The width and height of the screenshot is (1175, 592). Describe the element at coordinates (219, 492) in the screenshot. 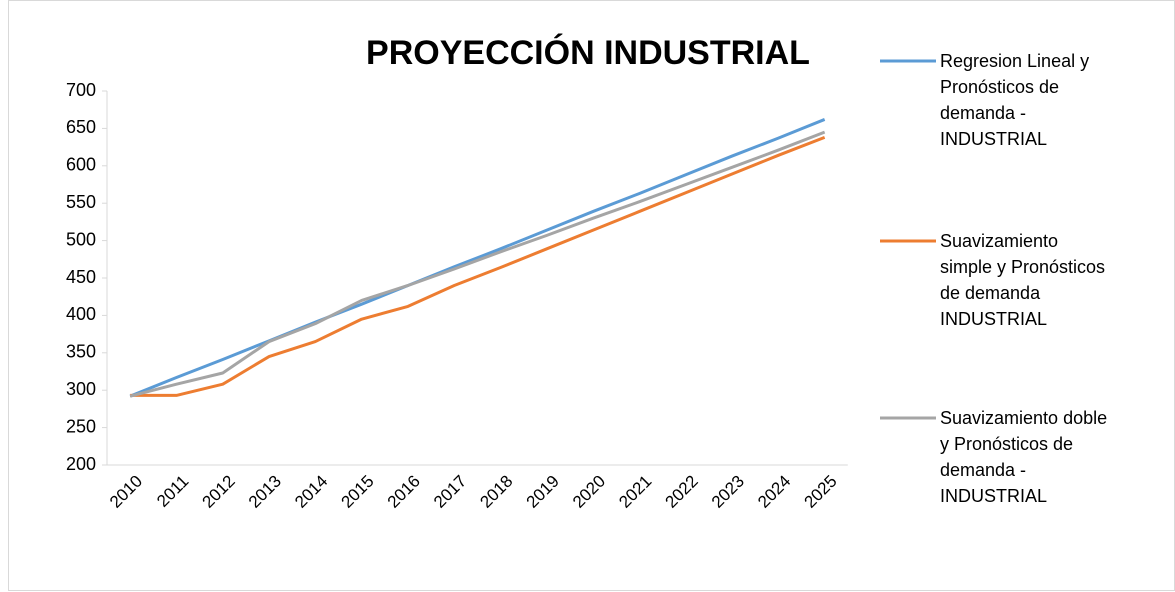

I see `x-tick-label: 2012` at that location.